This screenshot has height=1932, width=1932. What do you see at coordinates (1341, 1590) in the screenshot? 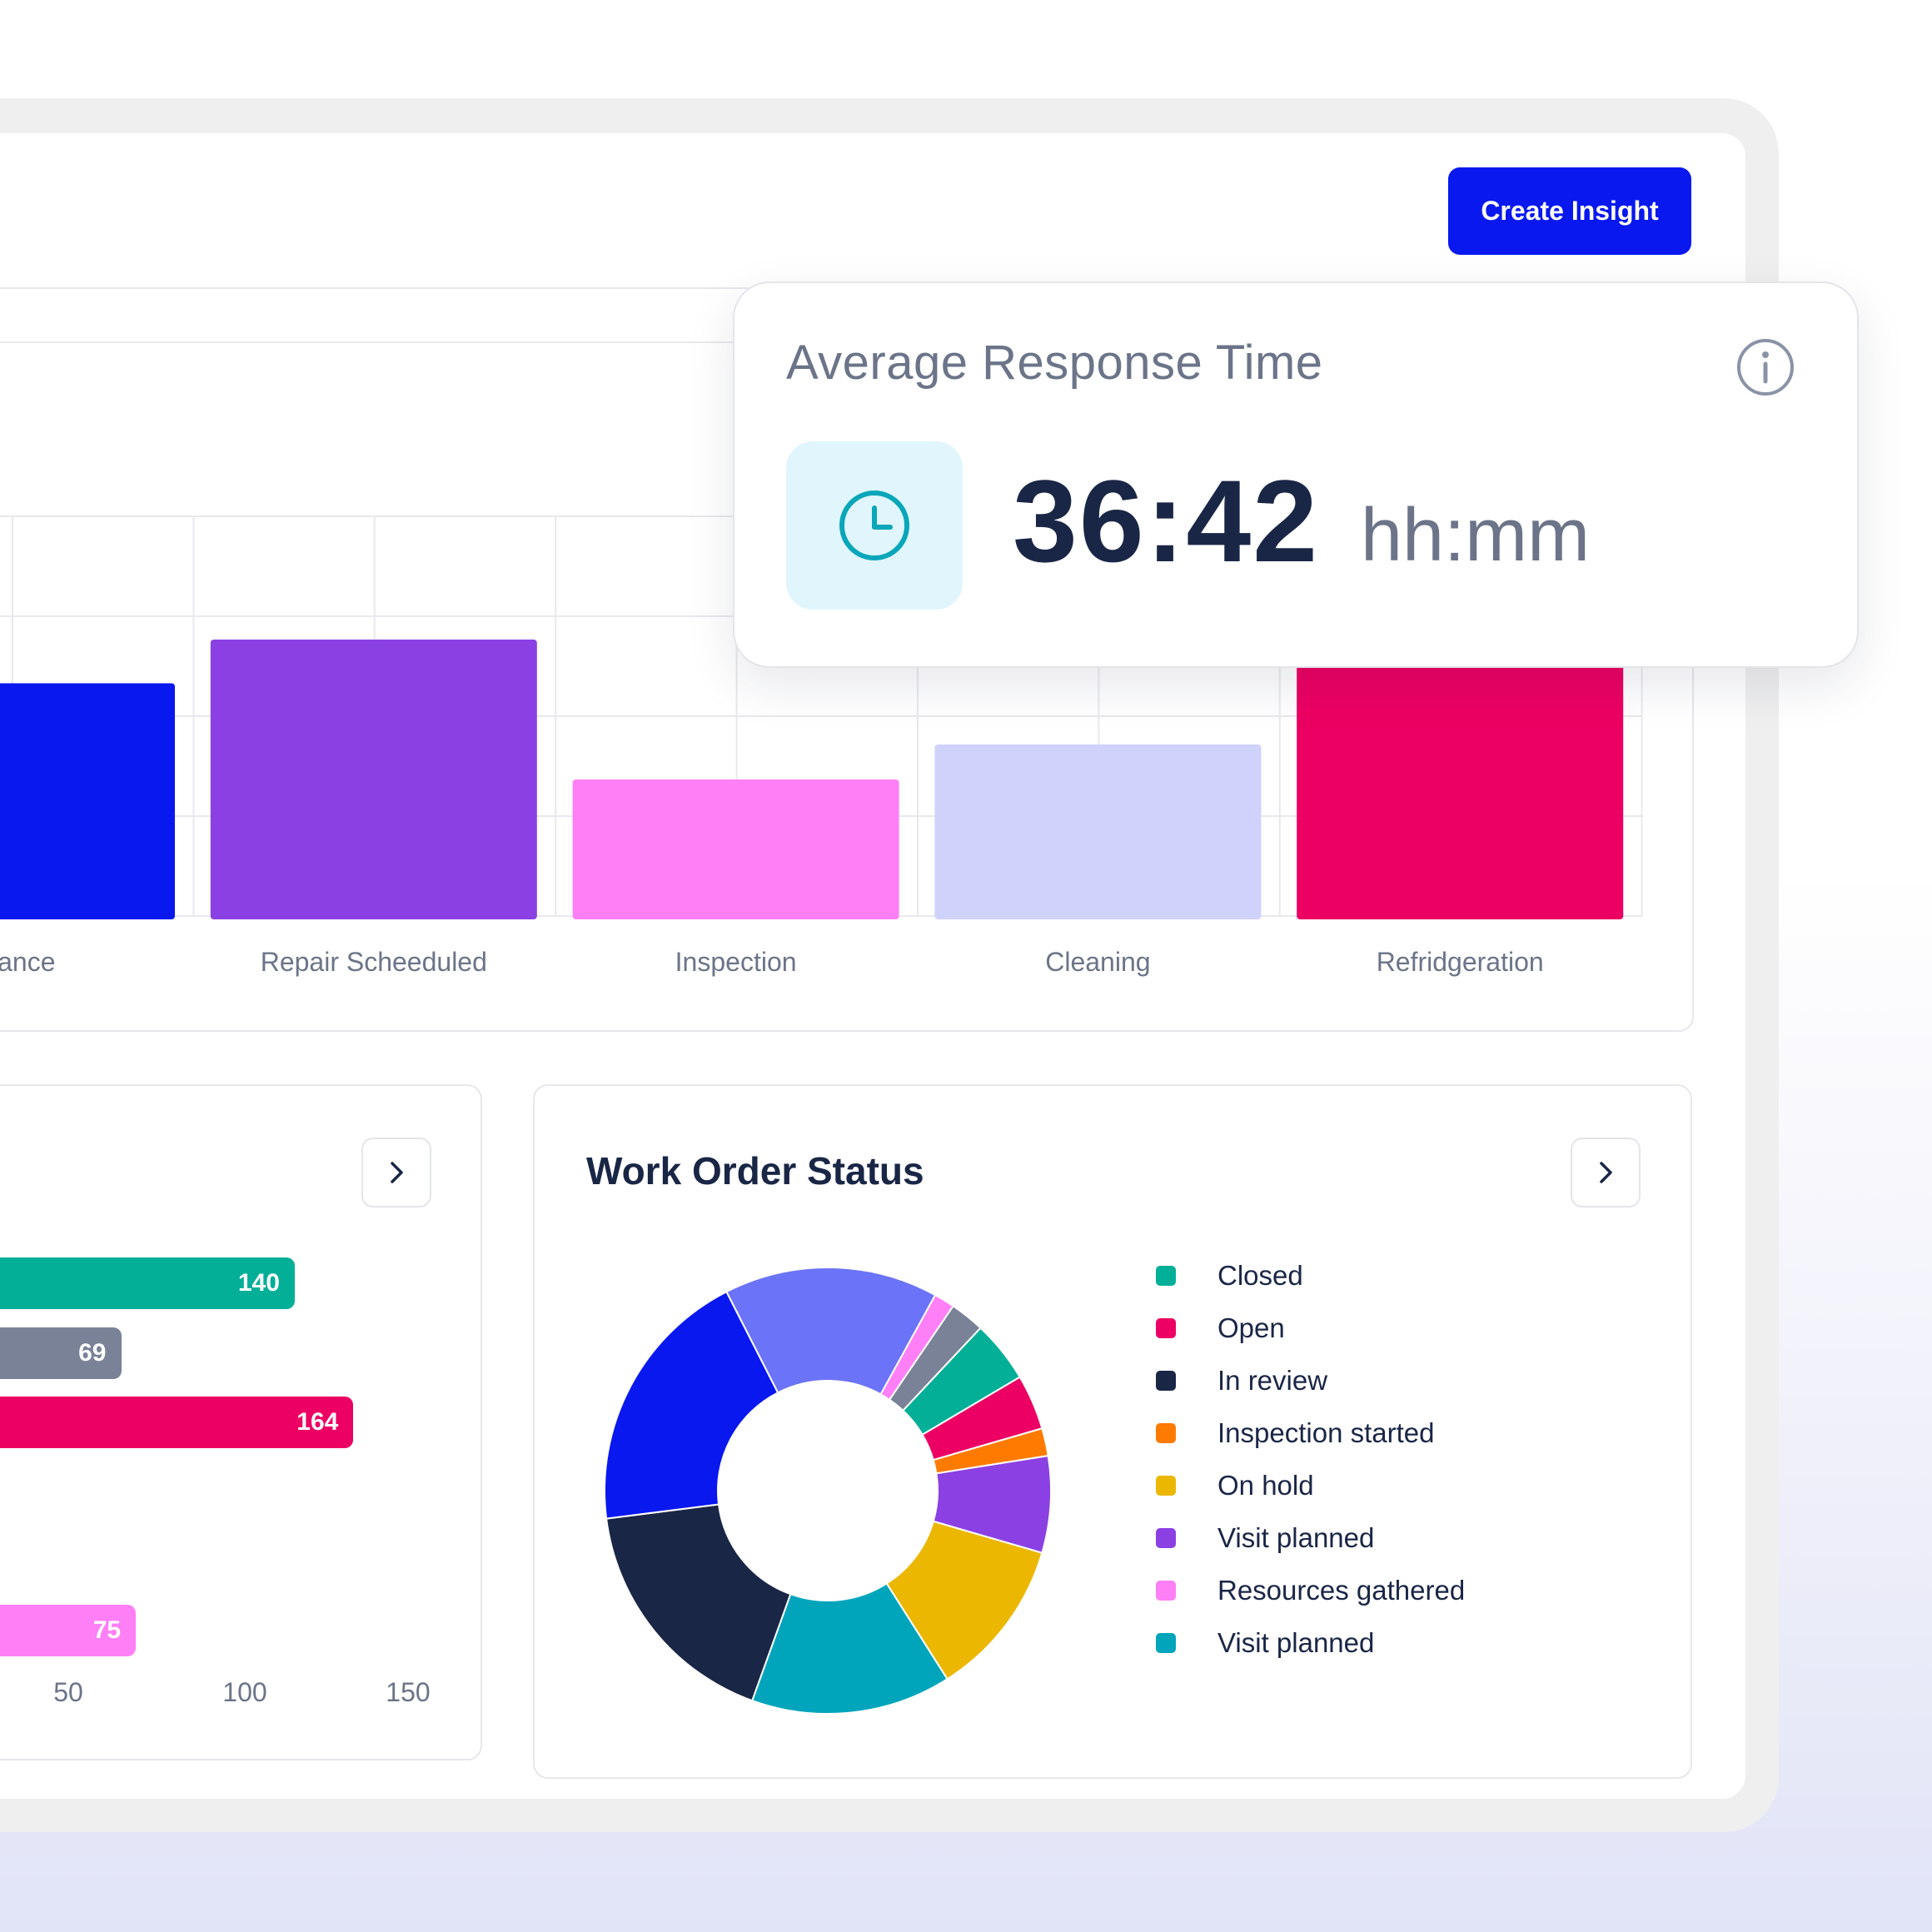
I see `legend-label: Resources gathered` at bounding box center [1341, 1590].